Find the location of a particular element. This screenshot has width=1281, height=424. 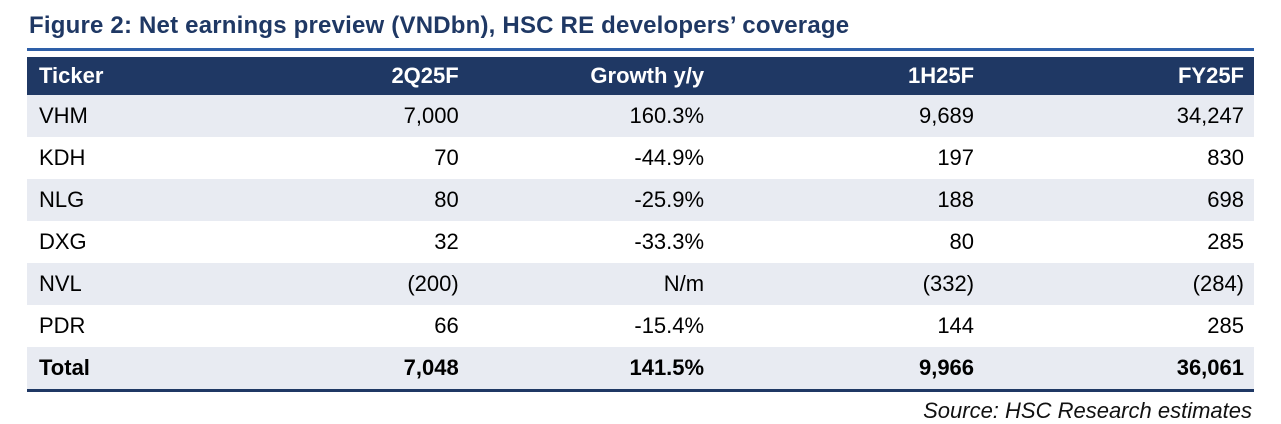

value-cell-growth: -33.3% is located at coordinates (669, 241).